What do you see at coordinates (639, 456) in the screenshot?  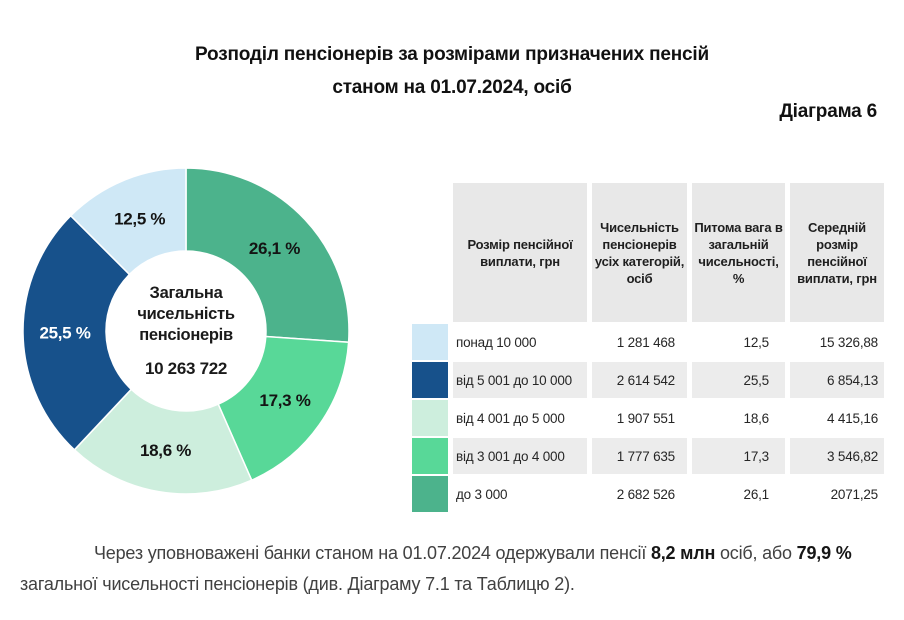 I see `table-row-3-count: 1 777 635` at bounding box center [639, 456].